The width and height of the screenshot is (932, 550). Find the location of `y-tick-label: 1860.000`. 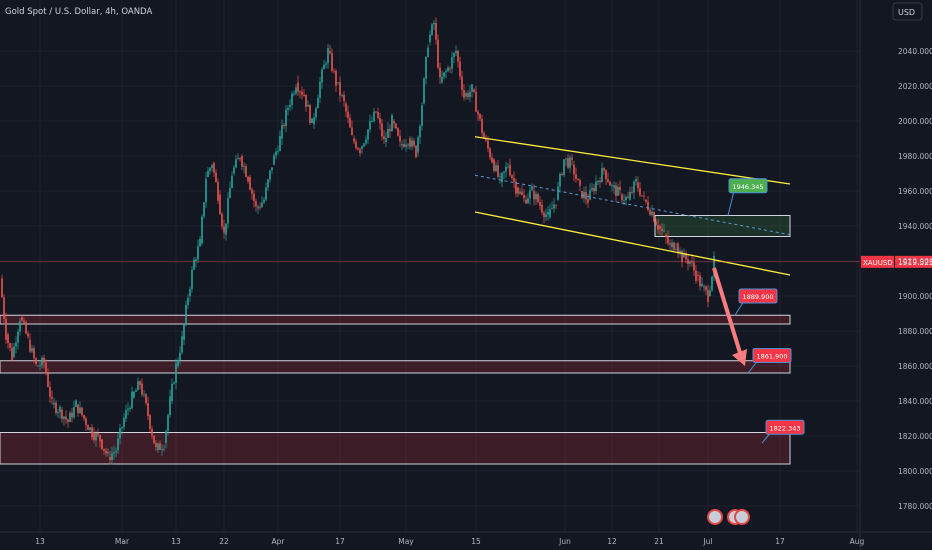

y-tick-label: 1860.000 is located at coordinates (915, 366).